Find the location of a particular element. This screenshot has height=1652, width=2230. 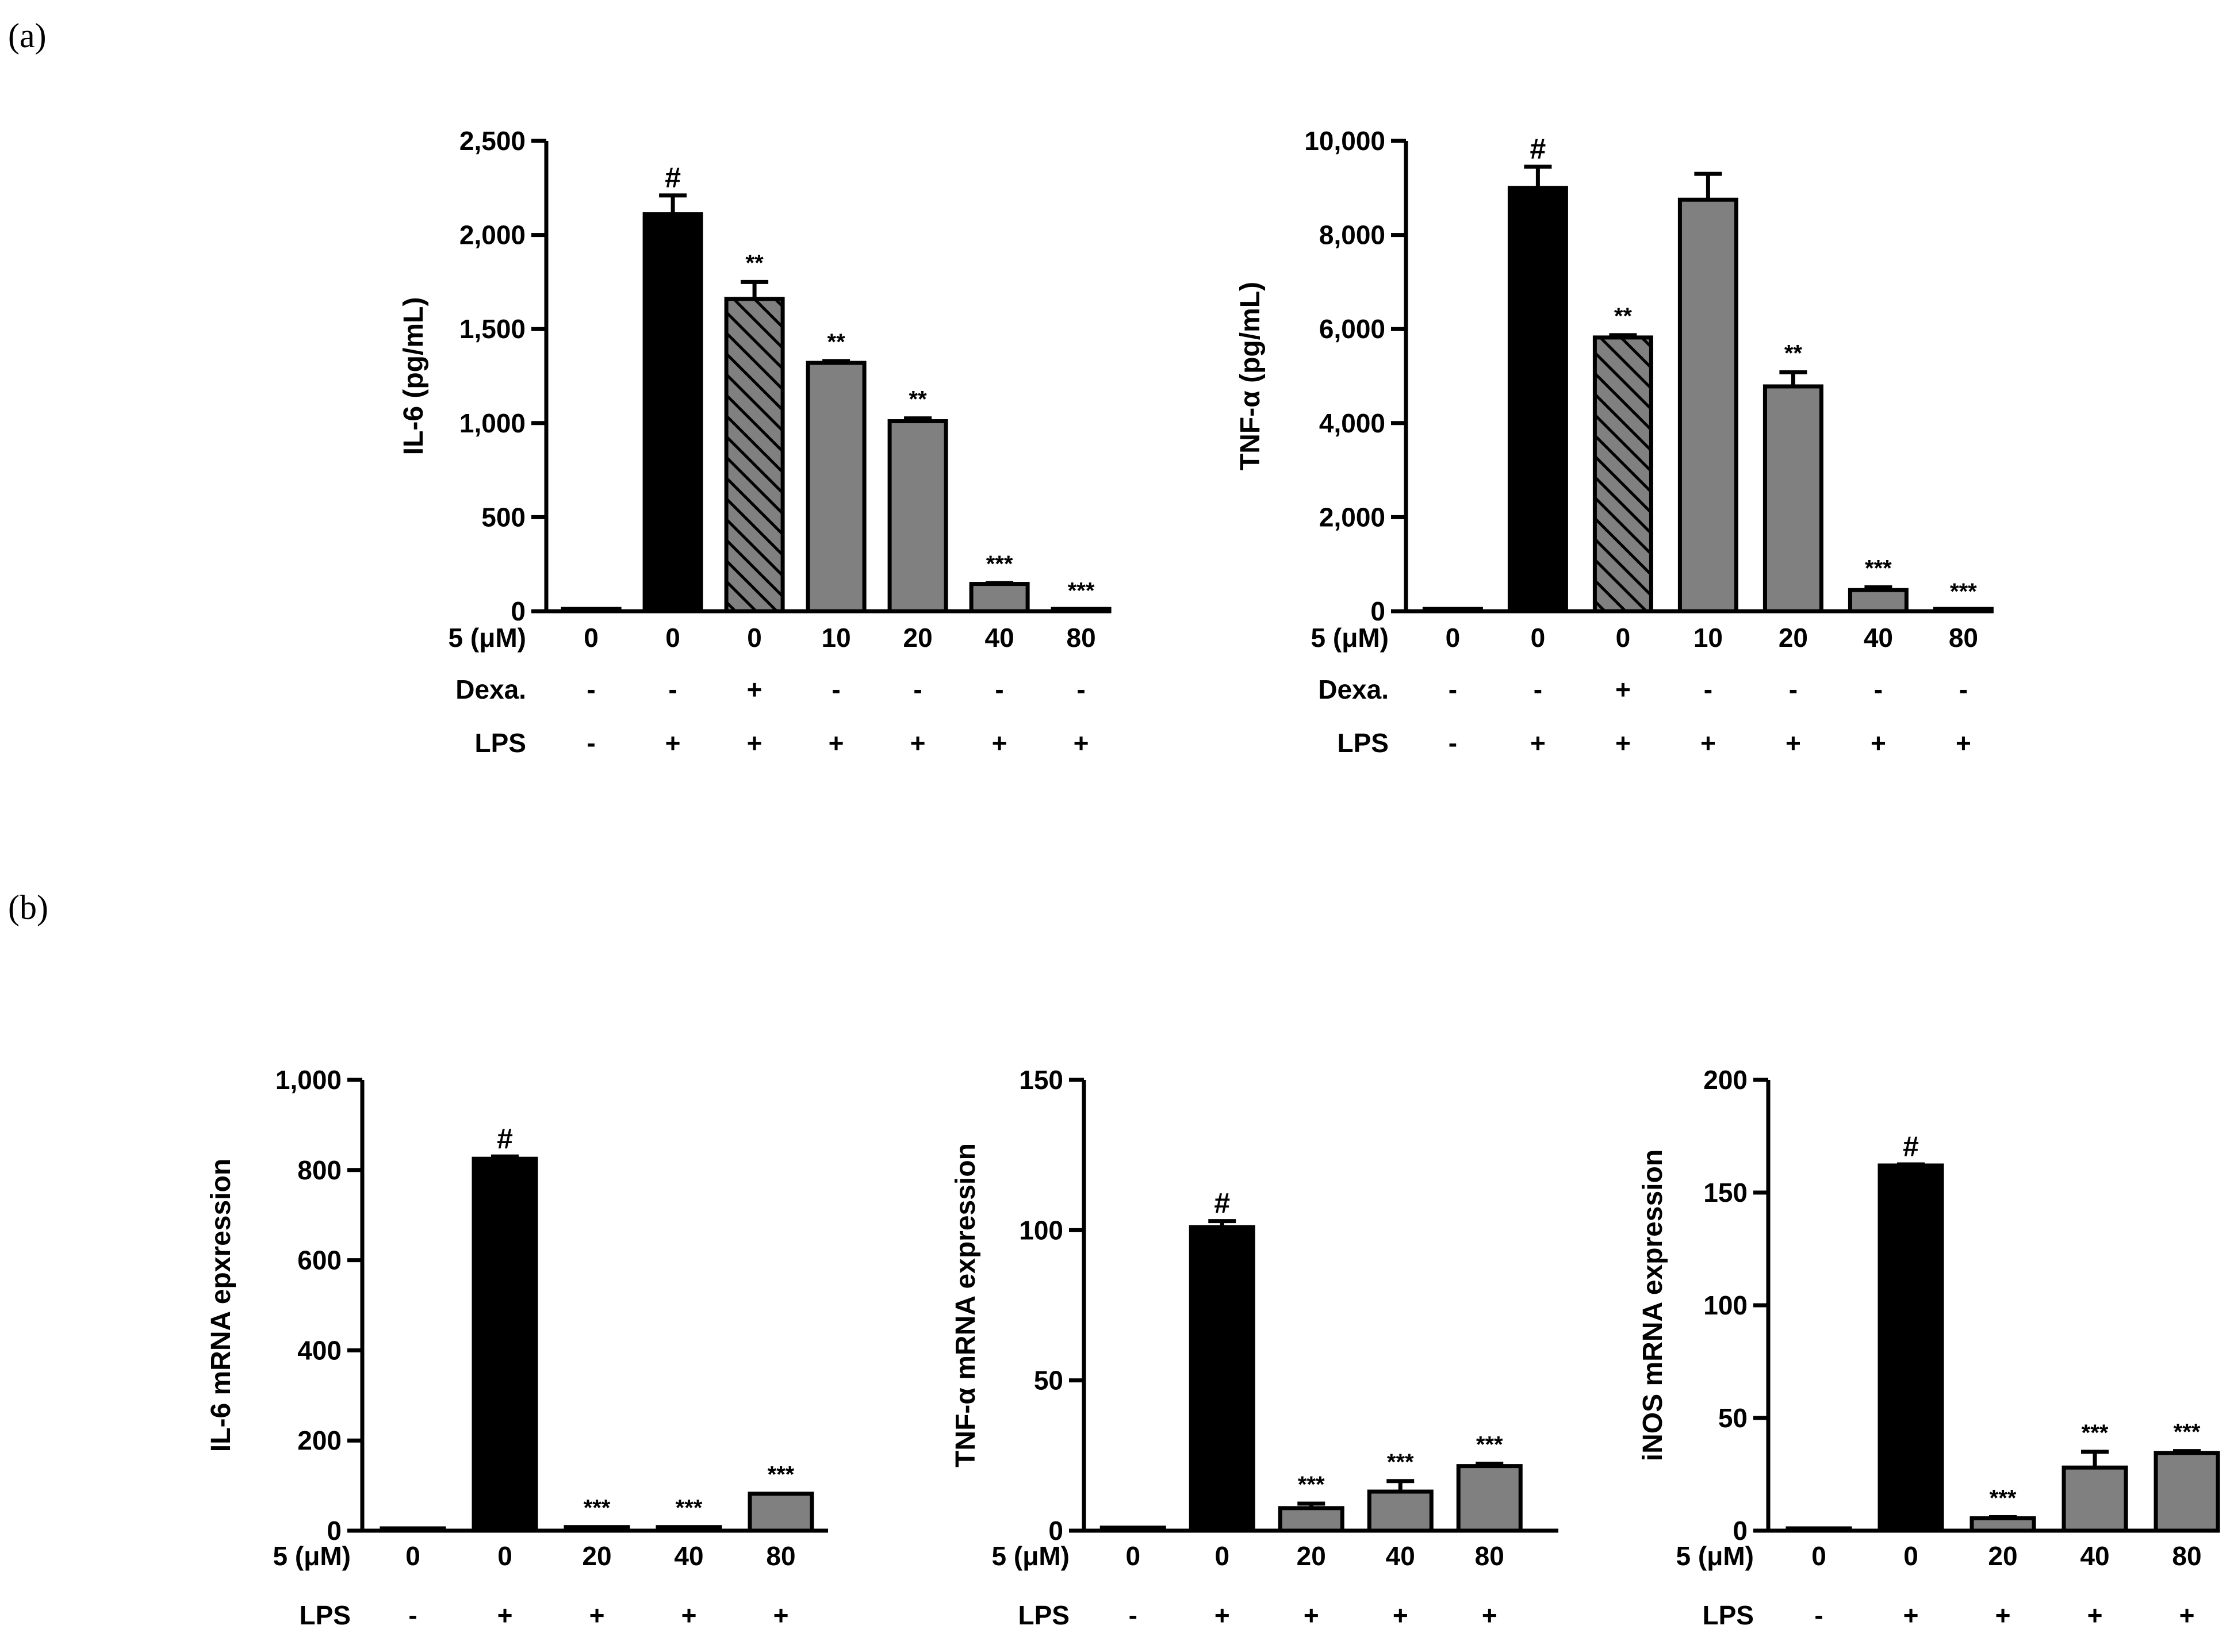

y-tick-label: 4,000 is located at coordinates (1352, 423).